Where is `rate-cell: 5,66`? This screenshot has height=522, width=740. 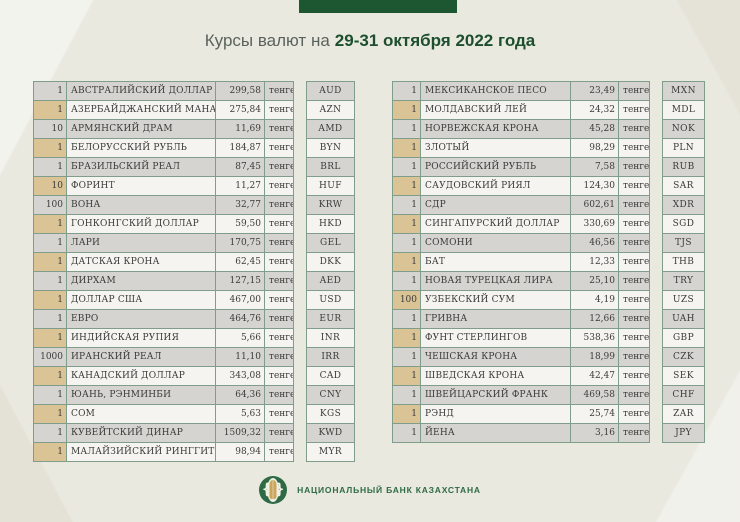 rate-cell: 5,66 is located at coordinates (240, 338).